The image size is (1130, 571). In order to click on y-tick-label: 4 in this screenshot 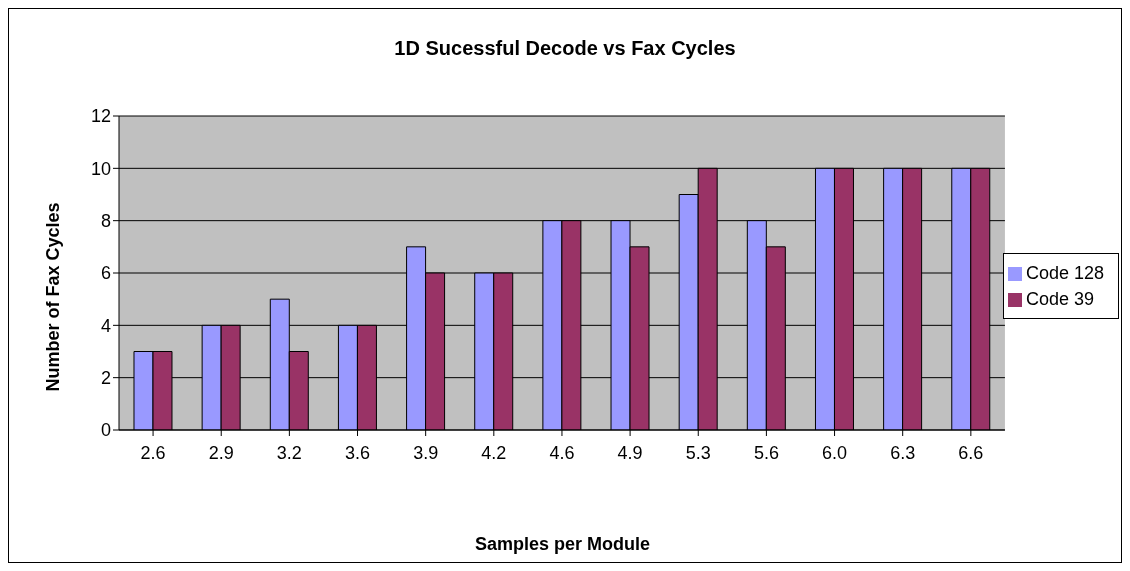, I will do `click(105, 325)`.